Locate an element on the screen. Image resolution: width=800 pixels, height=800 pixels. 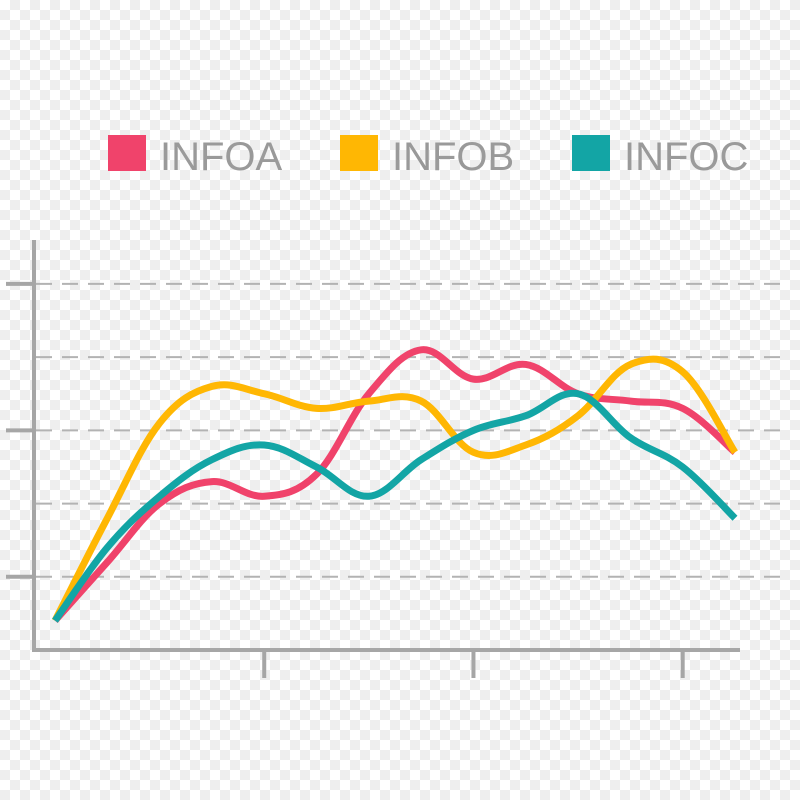
legend-label: INFOC is located at coordinates (686, 157).